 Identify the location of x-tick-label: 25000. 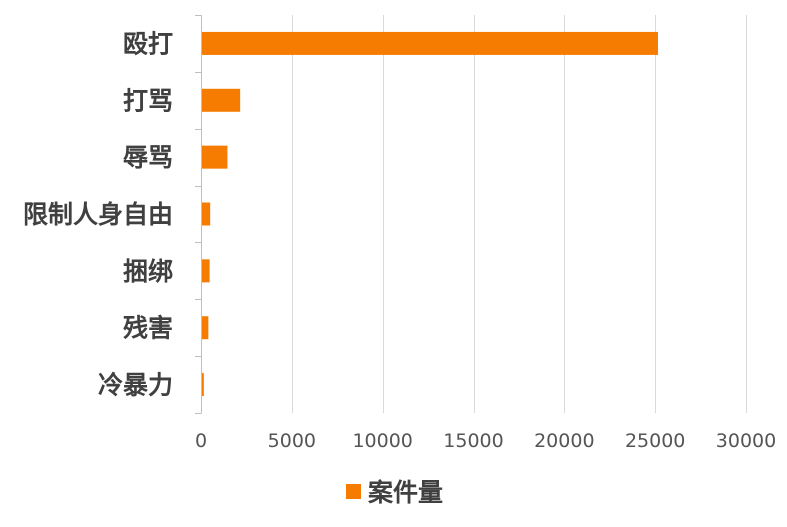
(655, 441).